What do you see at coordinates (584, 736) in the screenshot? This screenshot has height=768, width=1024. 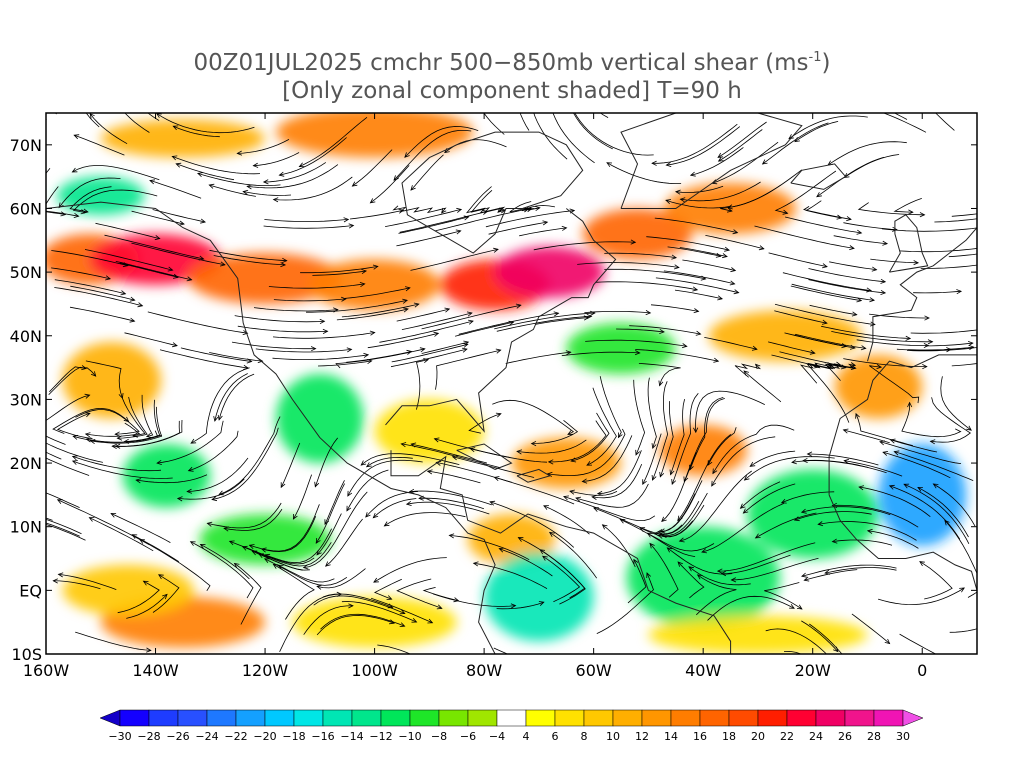 I see `colorbar-label: 8` at bounding box center [584, 736].